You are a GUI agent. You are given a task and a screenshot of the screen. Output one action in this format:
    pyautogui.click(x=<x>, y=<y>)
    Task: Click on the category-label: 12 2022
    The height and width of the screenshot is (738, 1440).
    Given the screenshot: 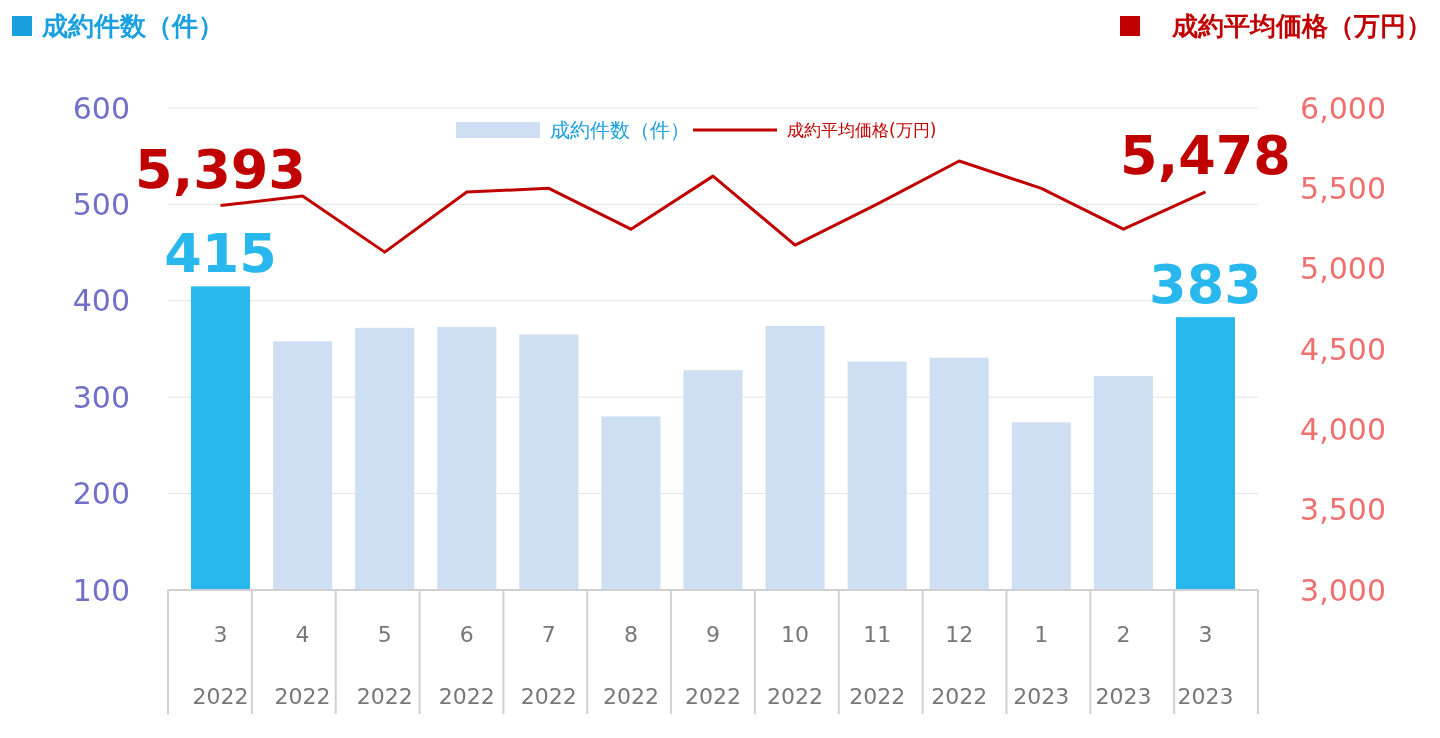 What is the action you would take?
    pyautogui.click(x=959, y=665)
    